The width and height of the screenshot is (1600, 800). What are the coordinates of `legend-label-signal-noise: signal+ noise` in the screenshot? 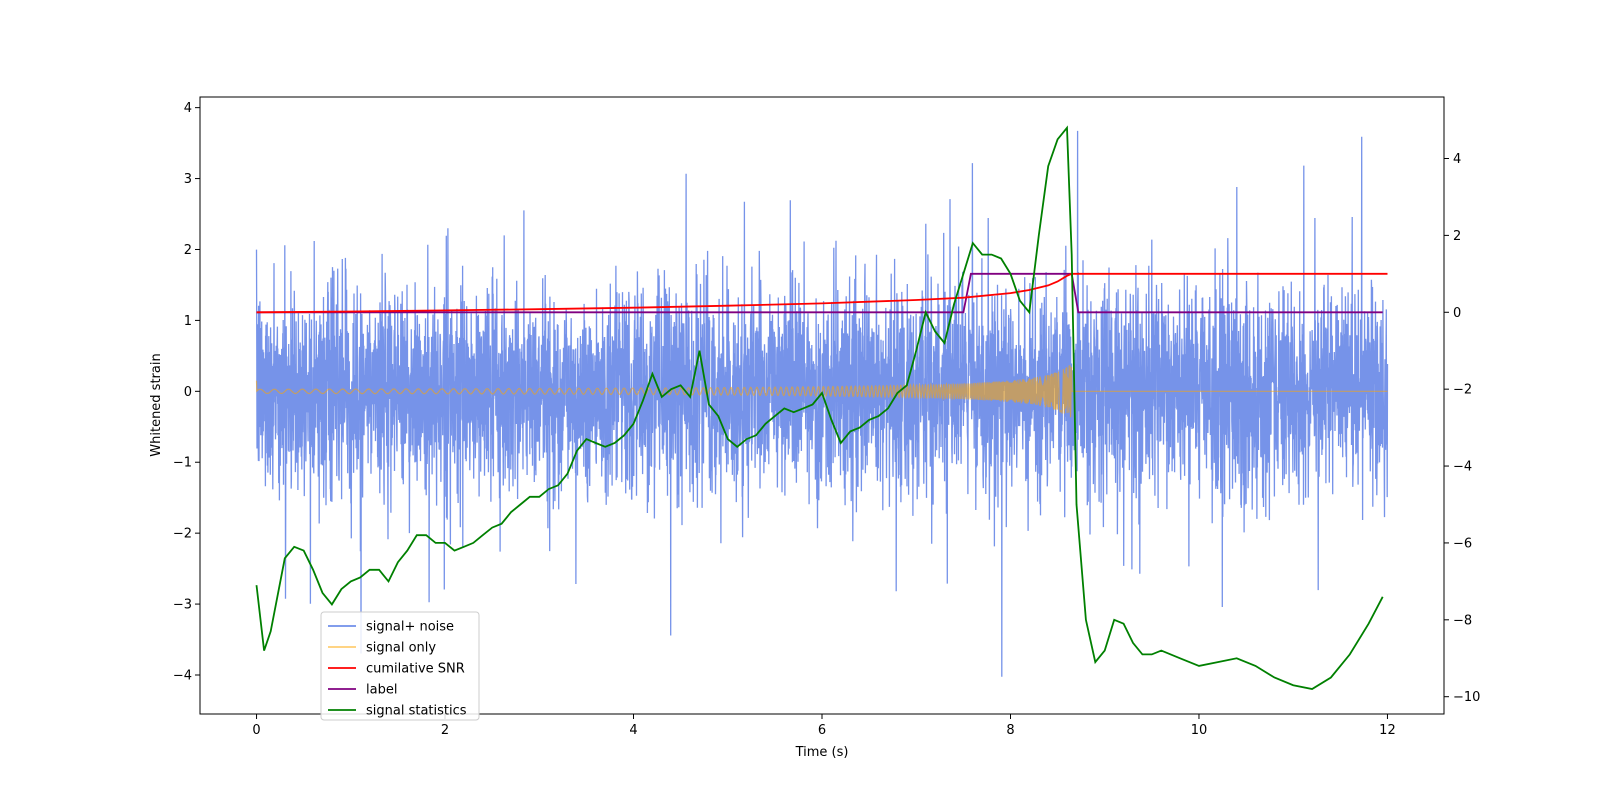 It's located at (410, 627).